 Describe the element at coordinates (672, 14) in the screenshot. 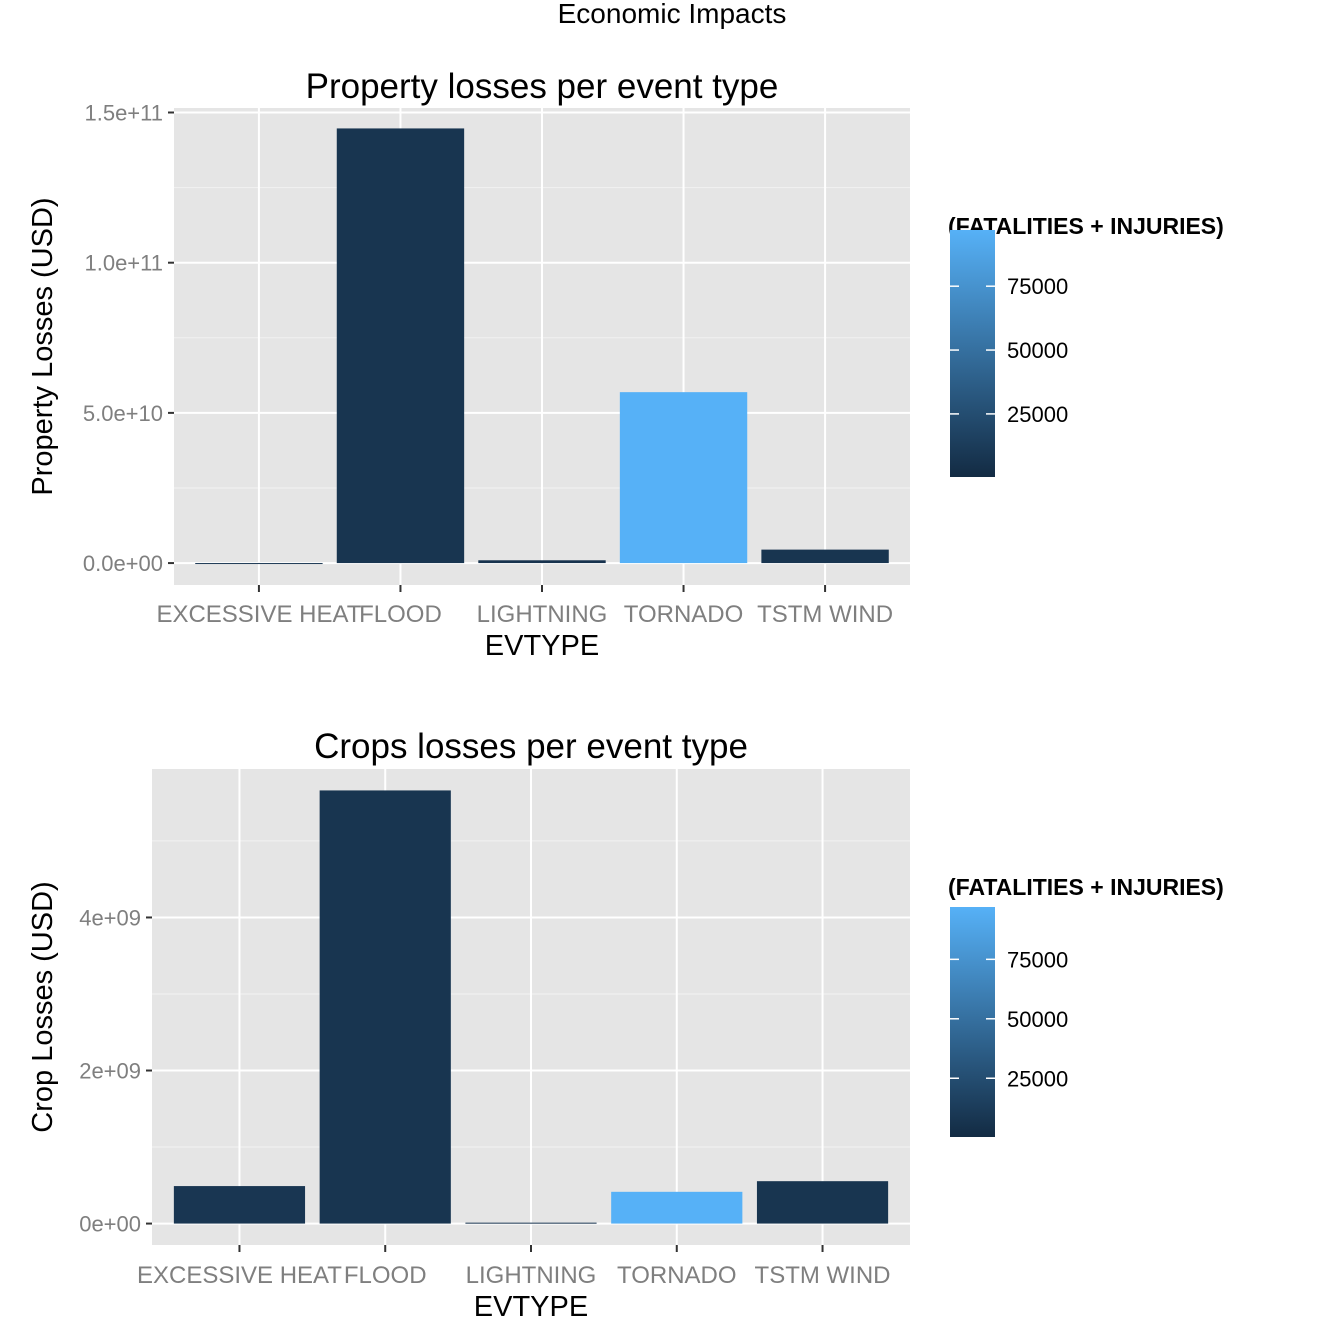

I see `figure-title: Economic Impacts` at that location.